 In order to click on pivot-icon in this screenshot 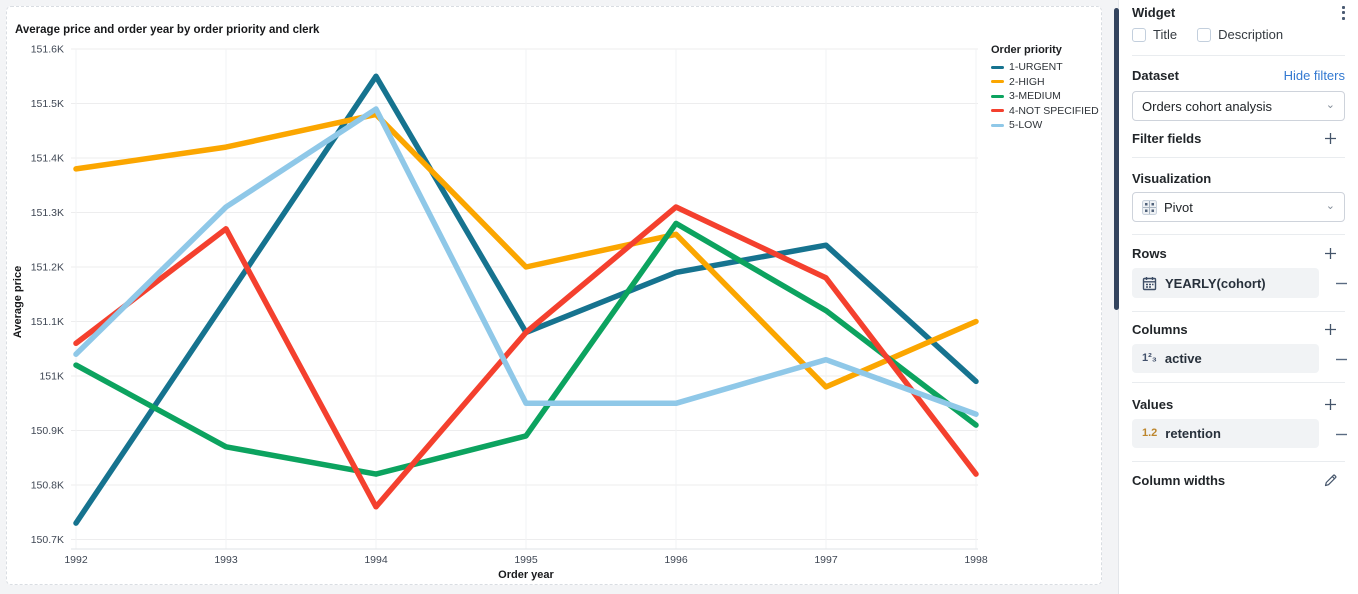, I will do `click(1149, 207)`.